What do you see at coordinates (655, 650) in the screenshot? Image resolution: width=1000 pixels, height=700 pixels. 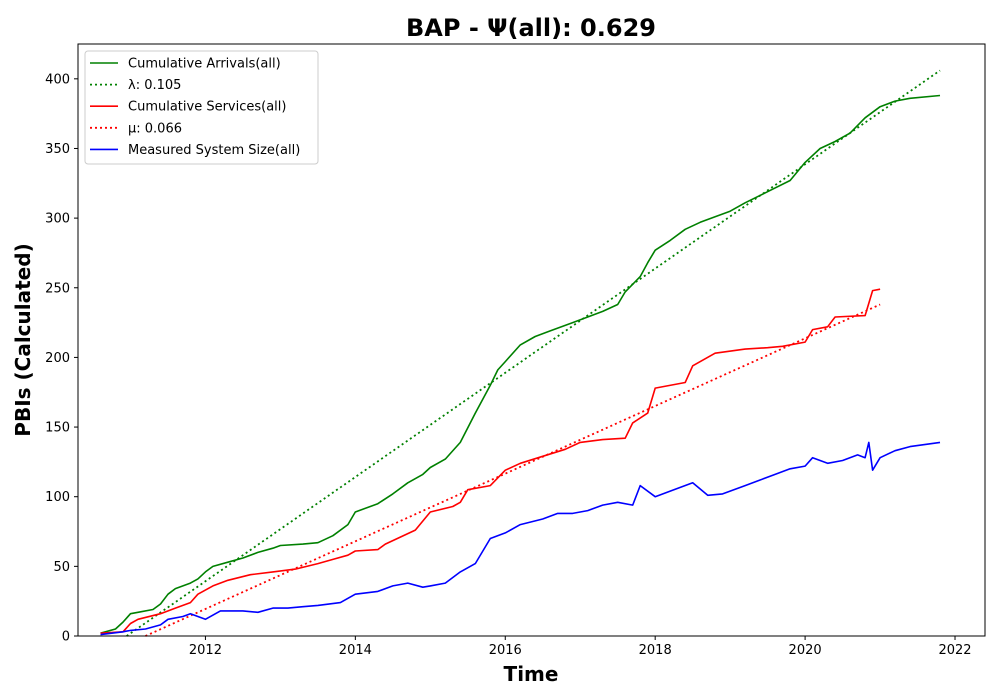 I see `x-tick-label: 2018` at bounding box center [655, 650].